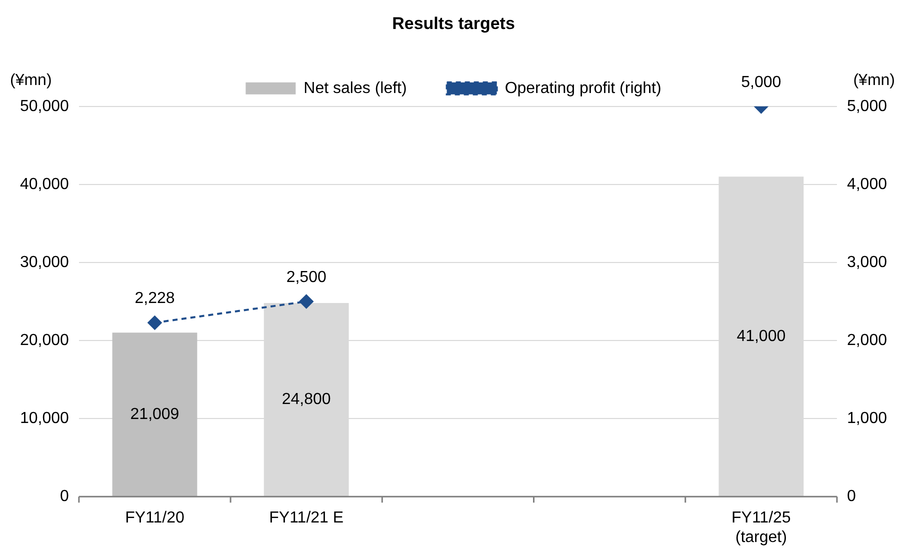 The width and height of the screenshot is (907, 559). Describe the element at coordinates (453, 23) in the screenshot. I see `chart-title: Results targets` at that location.